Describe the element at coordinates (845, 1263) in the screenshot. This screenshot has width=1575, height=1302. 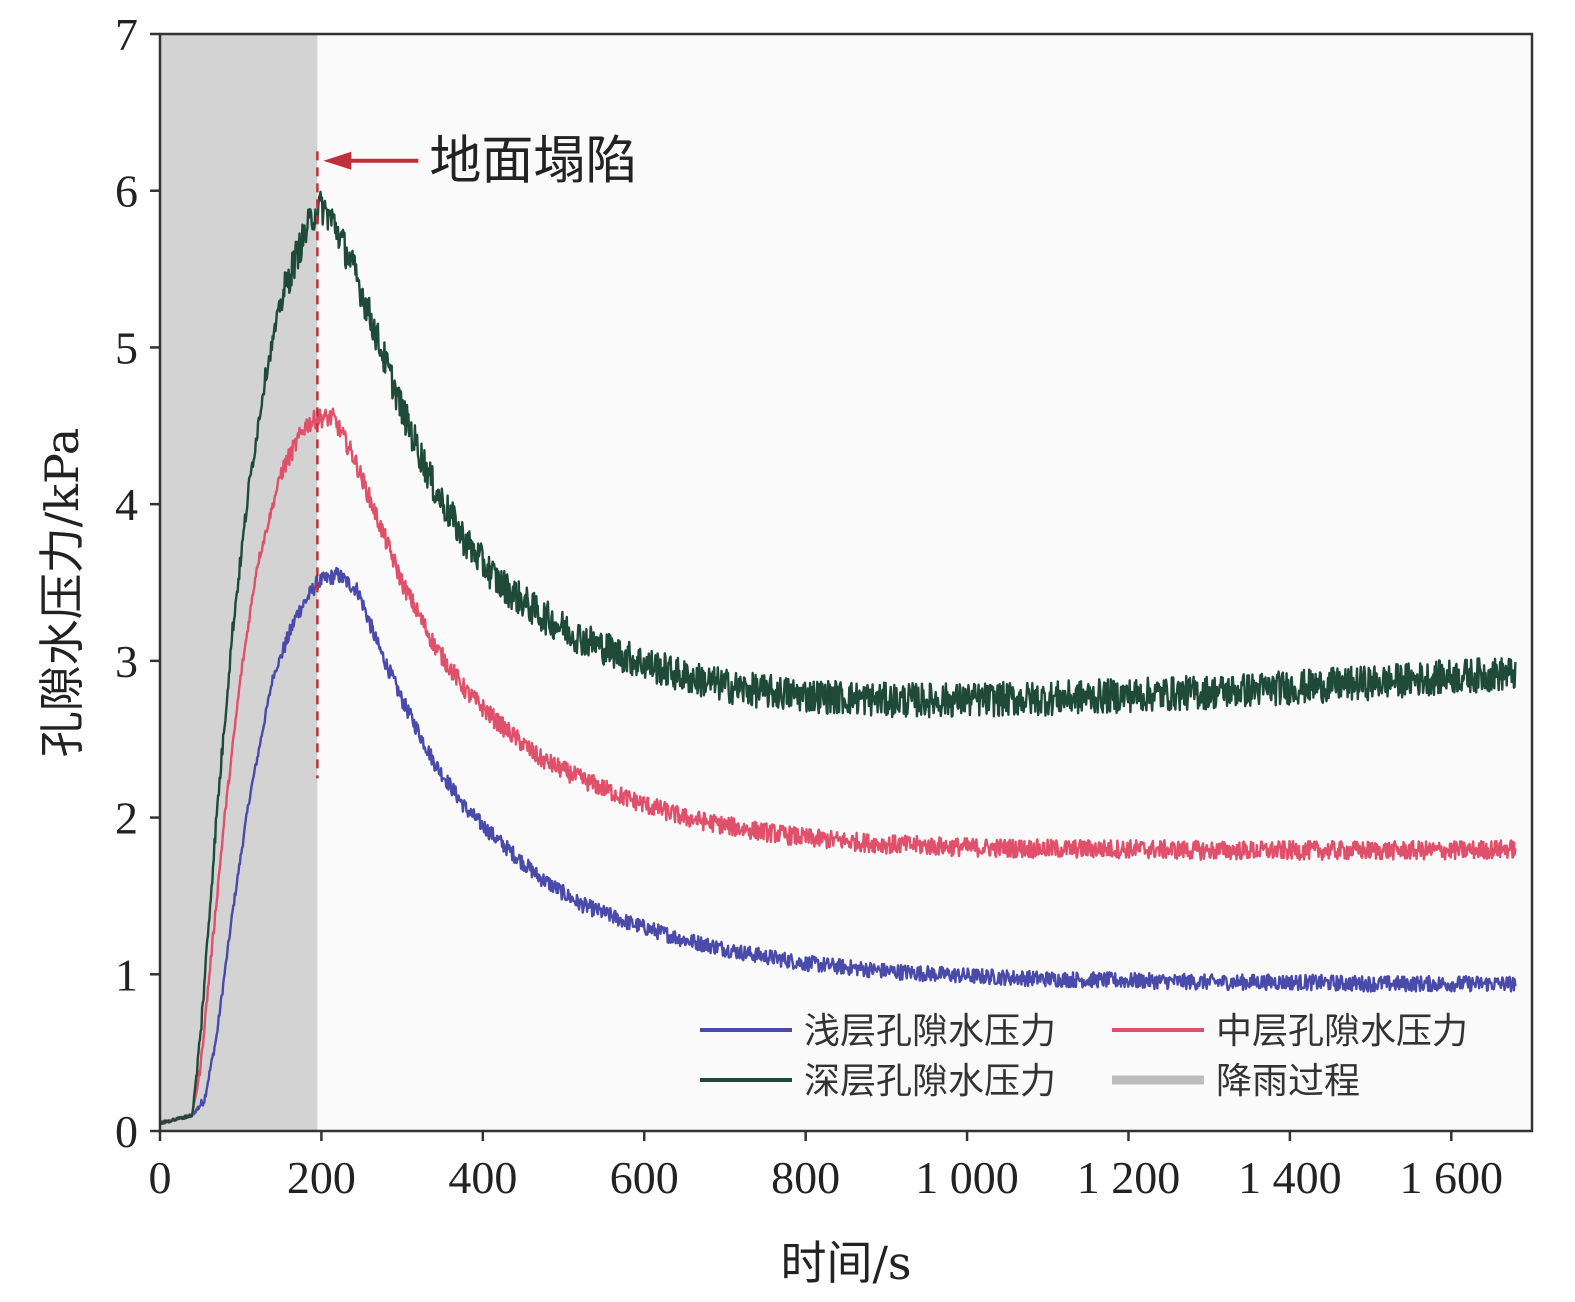
I see `x-axis-title: 时间/s` at that location.